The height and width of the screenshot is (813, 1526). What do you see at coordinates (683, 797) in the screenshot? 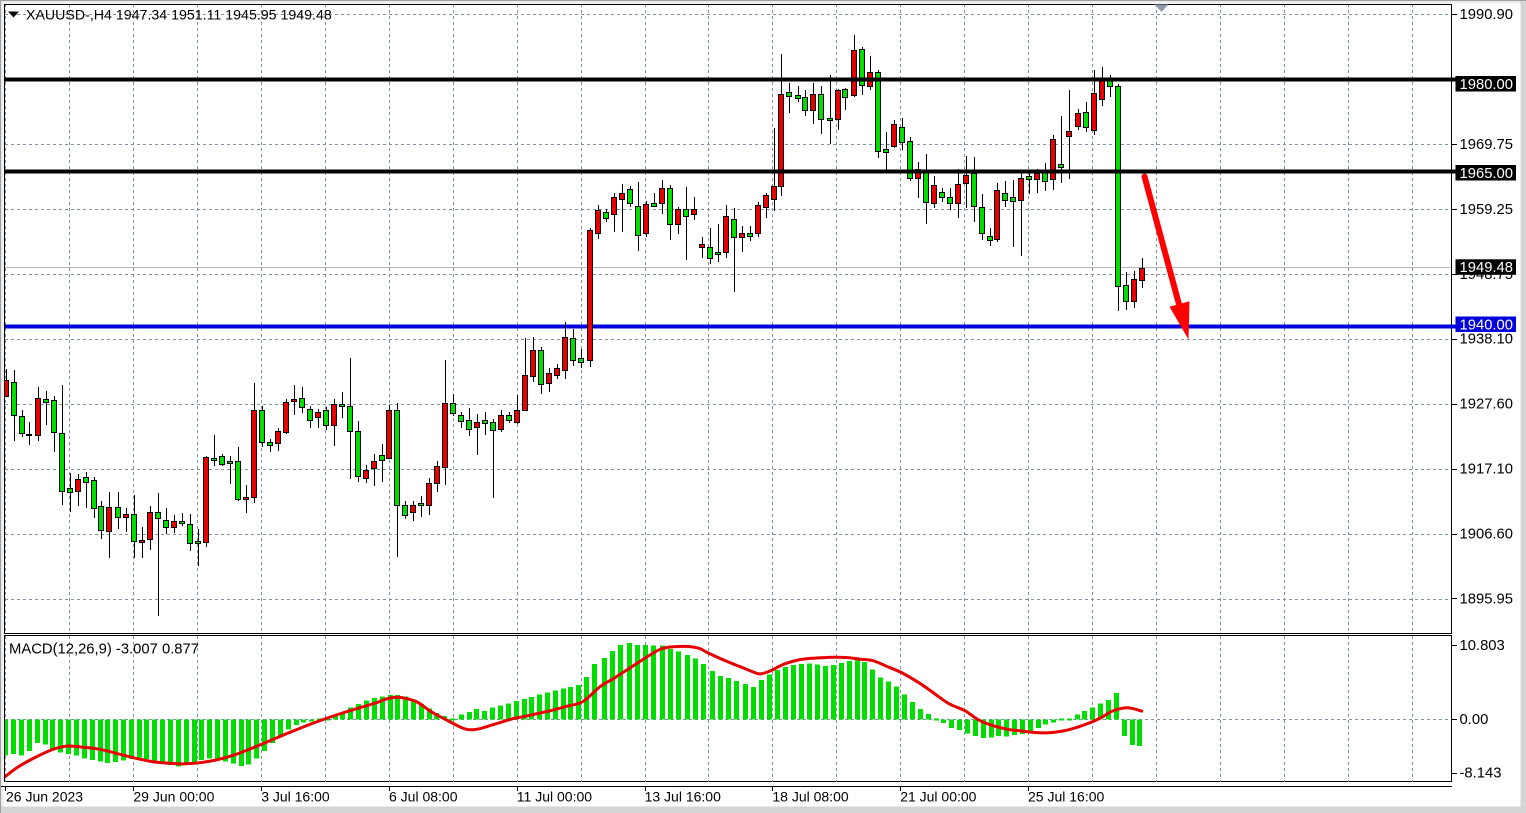
I see `svg-text: 13 Jul 16:00` at bounding box center [683, 797].